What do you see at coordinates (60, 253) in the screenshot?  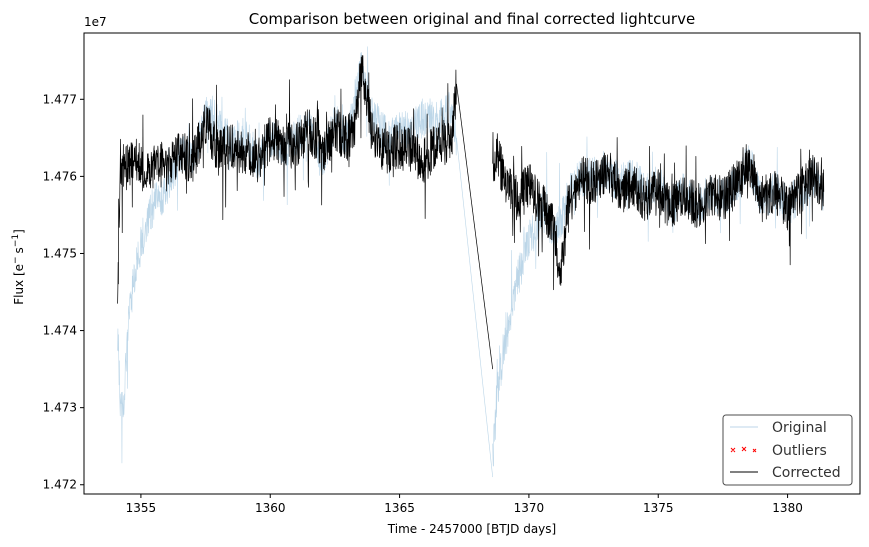 I see `y-tick-label: 1.475` at bounding box center [60, 253].